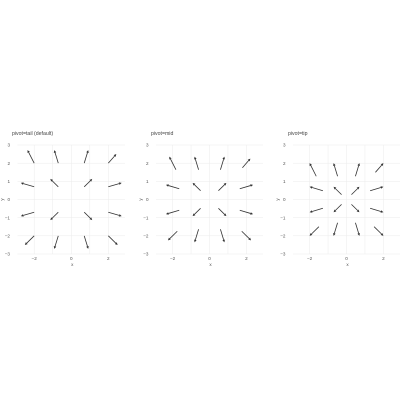 This screenshot has width=400, height=400. I want to click on panel-tail: pivot=tail (default) −3 −2 −1 0 1 2 3 −2 0 2 x y, so click(62, 199).